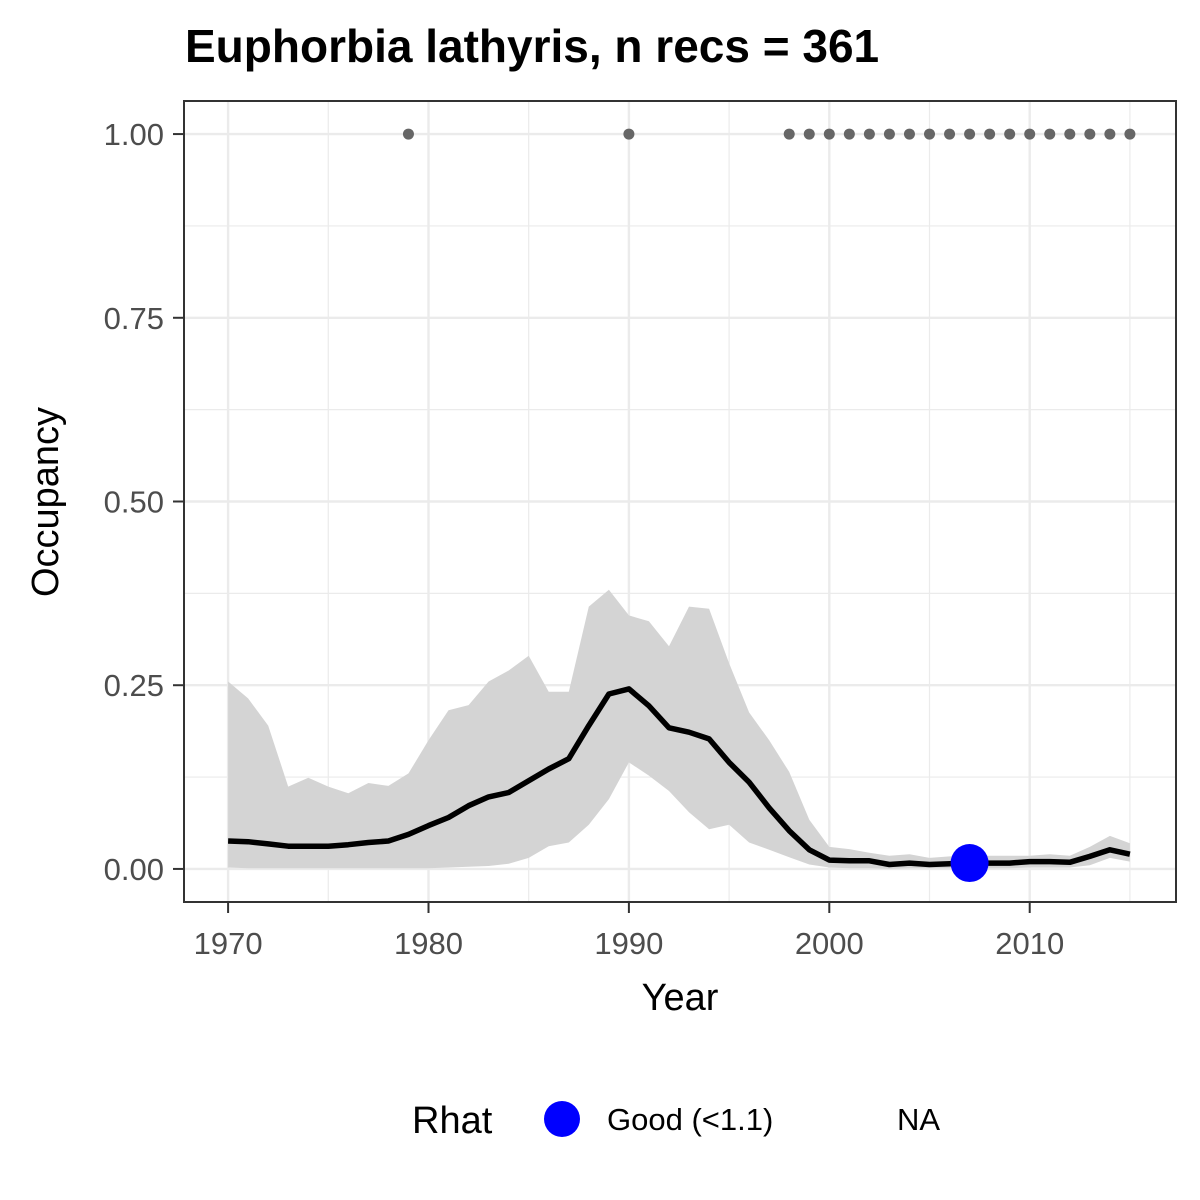 Image resolution: width=1200 pixels, height=1200 pixels. I want to click on x-axis: 1970 1980 1990 2000 2010, so click(629, 931).